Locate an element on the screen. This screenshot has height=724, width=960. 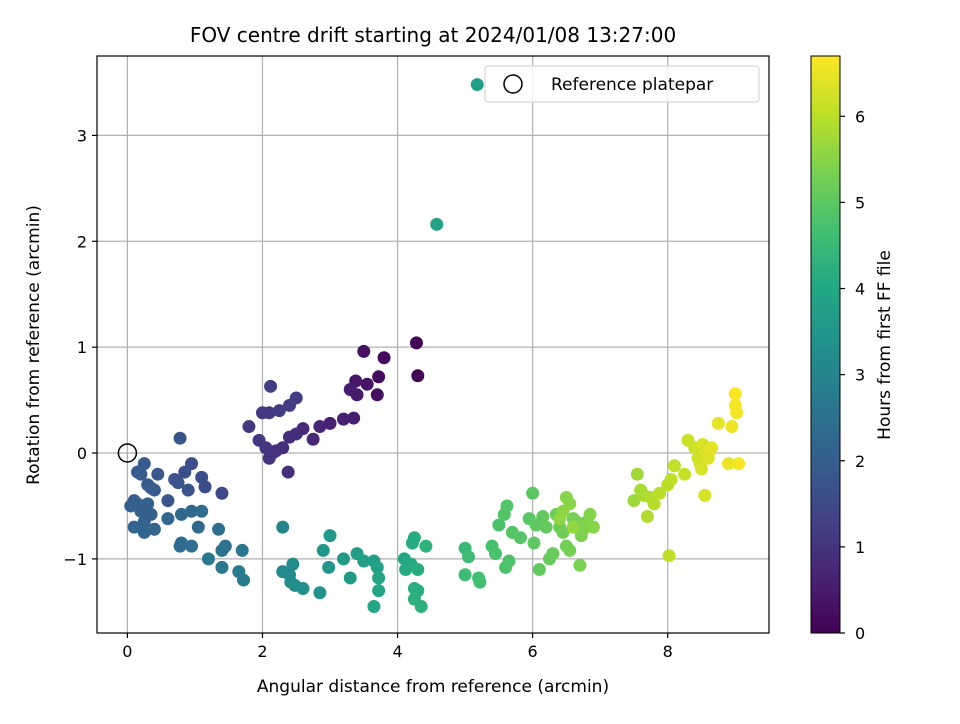
x-tick-label: 0 is located at coordinates (127, 651).